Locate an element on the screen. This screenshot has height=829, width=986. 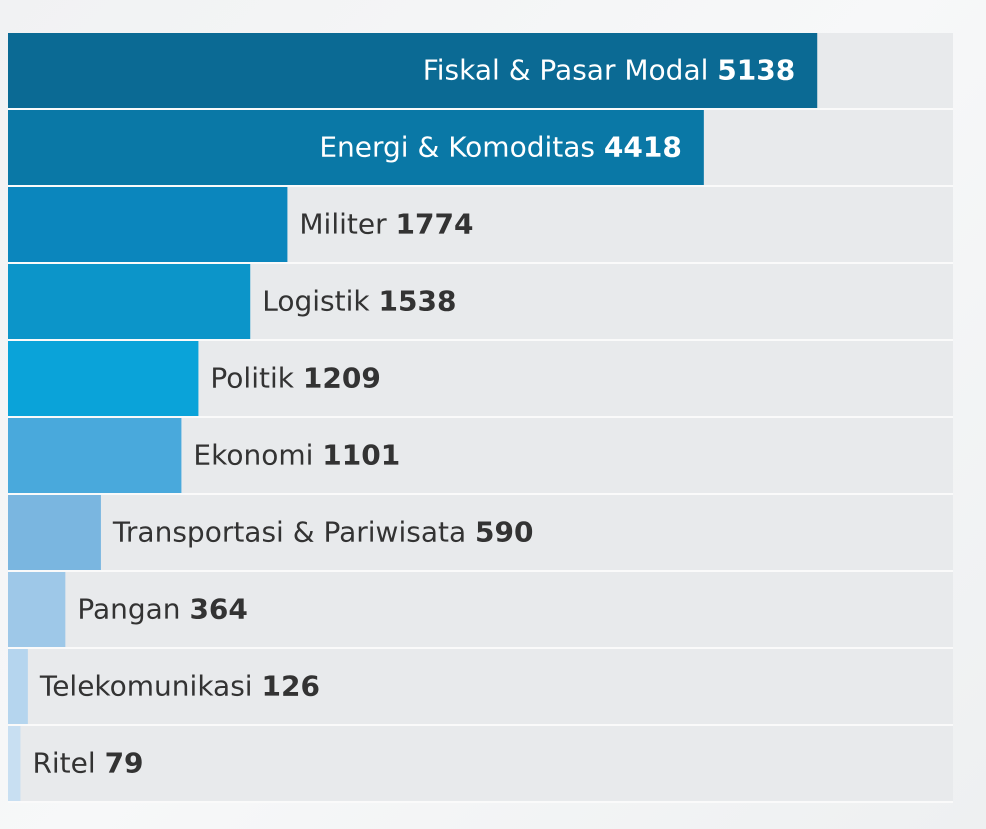
category-name: Transportasi & Pariwisata is located at coordinates (289, 532).